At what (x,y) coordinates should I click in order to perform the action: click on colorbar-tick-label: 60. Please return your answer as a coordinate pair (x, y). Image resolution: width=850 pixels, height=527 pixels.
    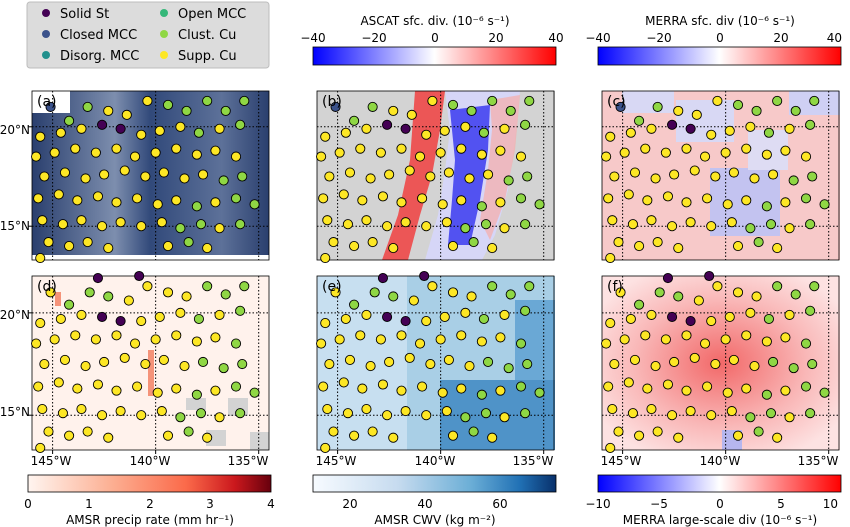
    Looking at the image, I should click on (499, 504).